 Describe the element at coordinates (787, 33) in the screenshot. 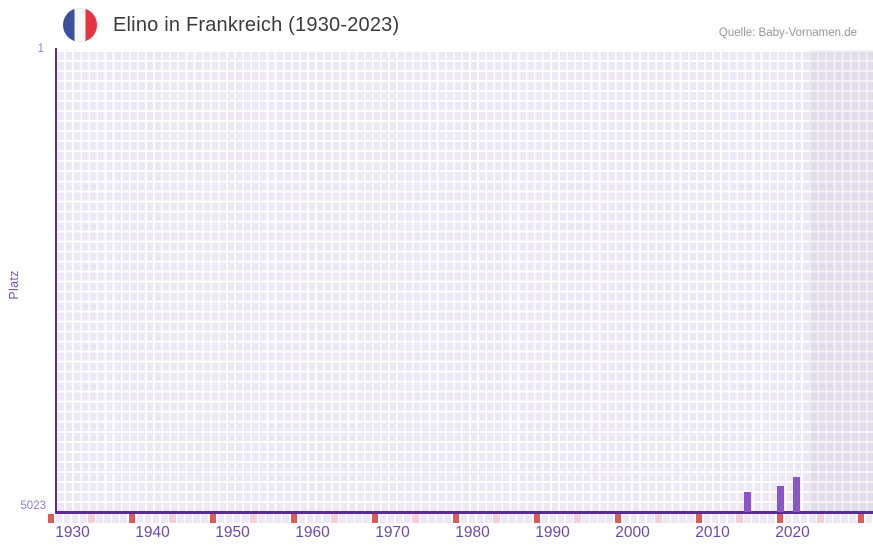

I see `source-label: Quelle: Baby-Vornamen.de` at that location.